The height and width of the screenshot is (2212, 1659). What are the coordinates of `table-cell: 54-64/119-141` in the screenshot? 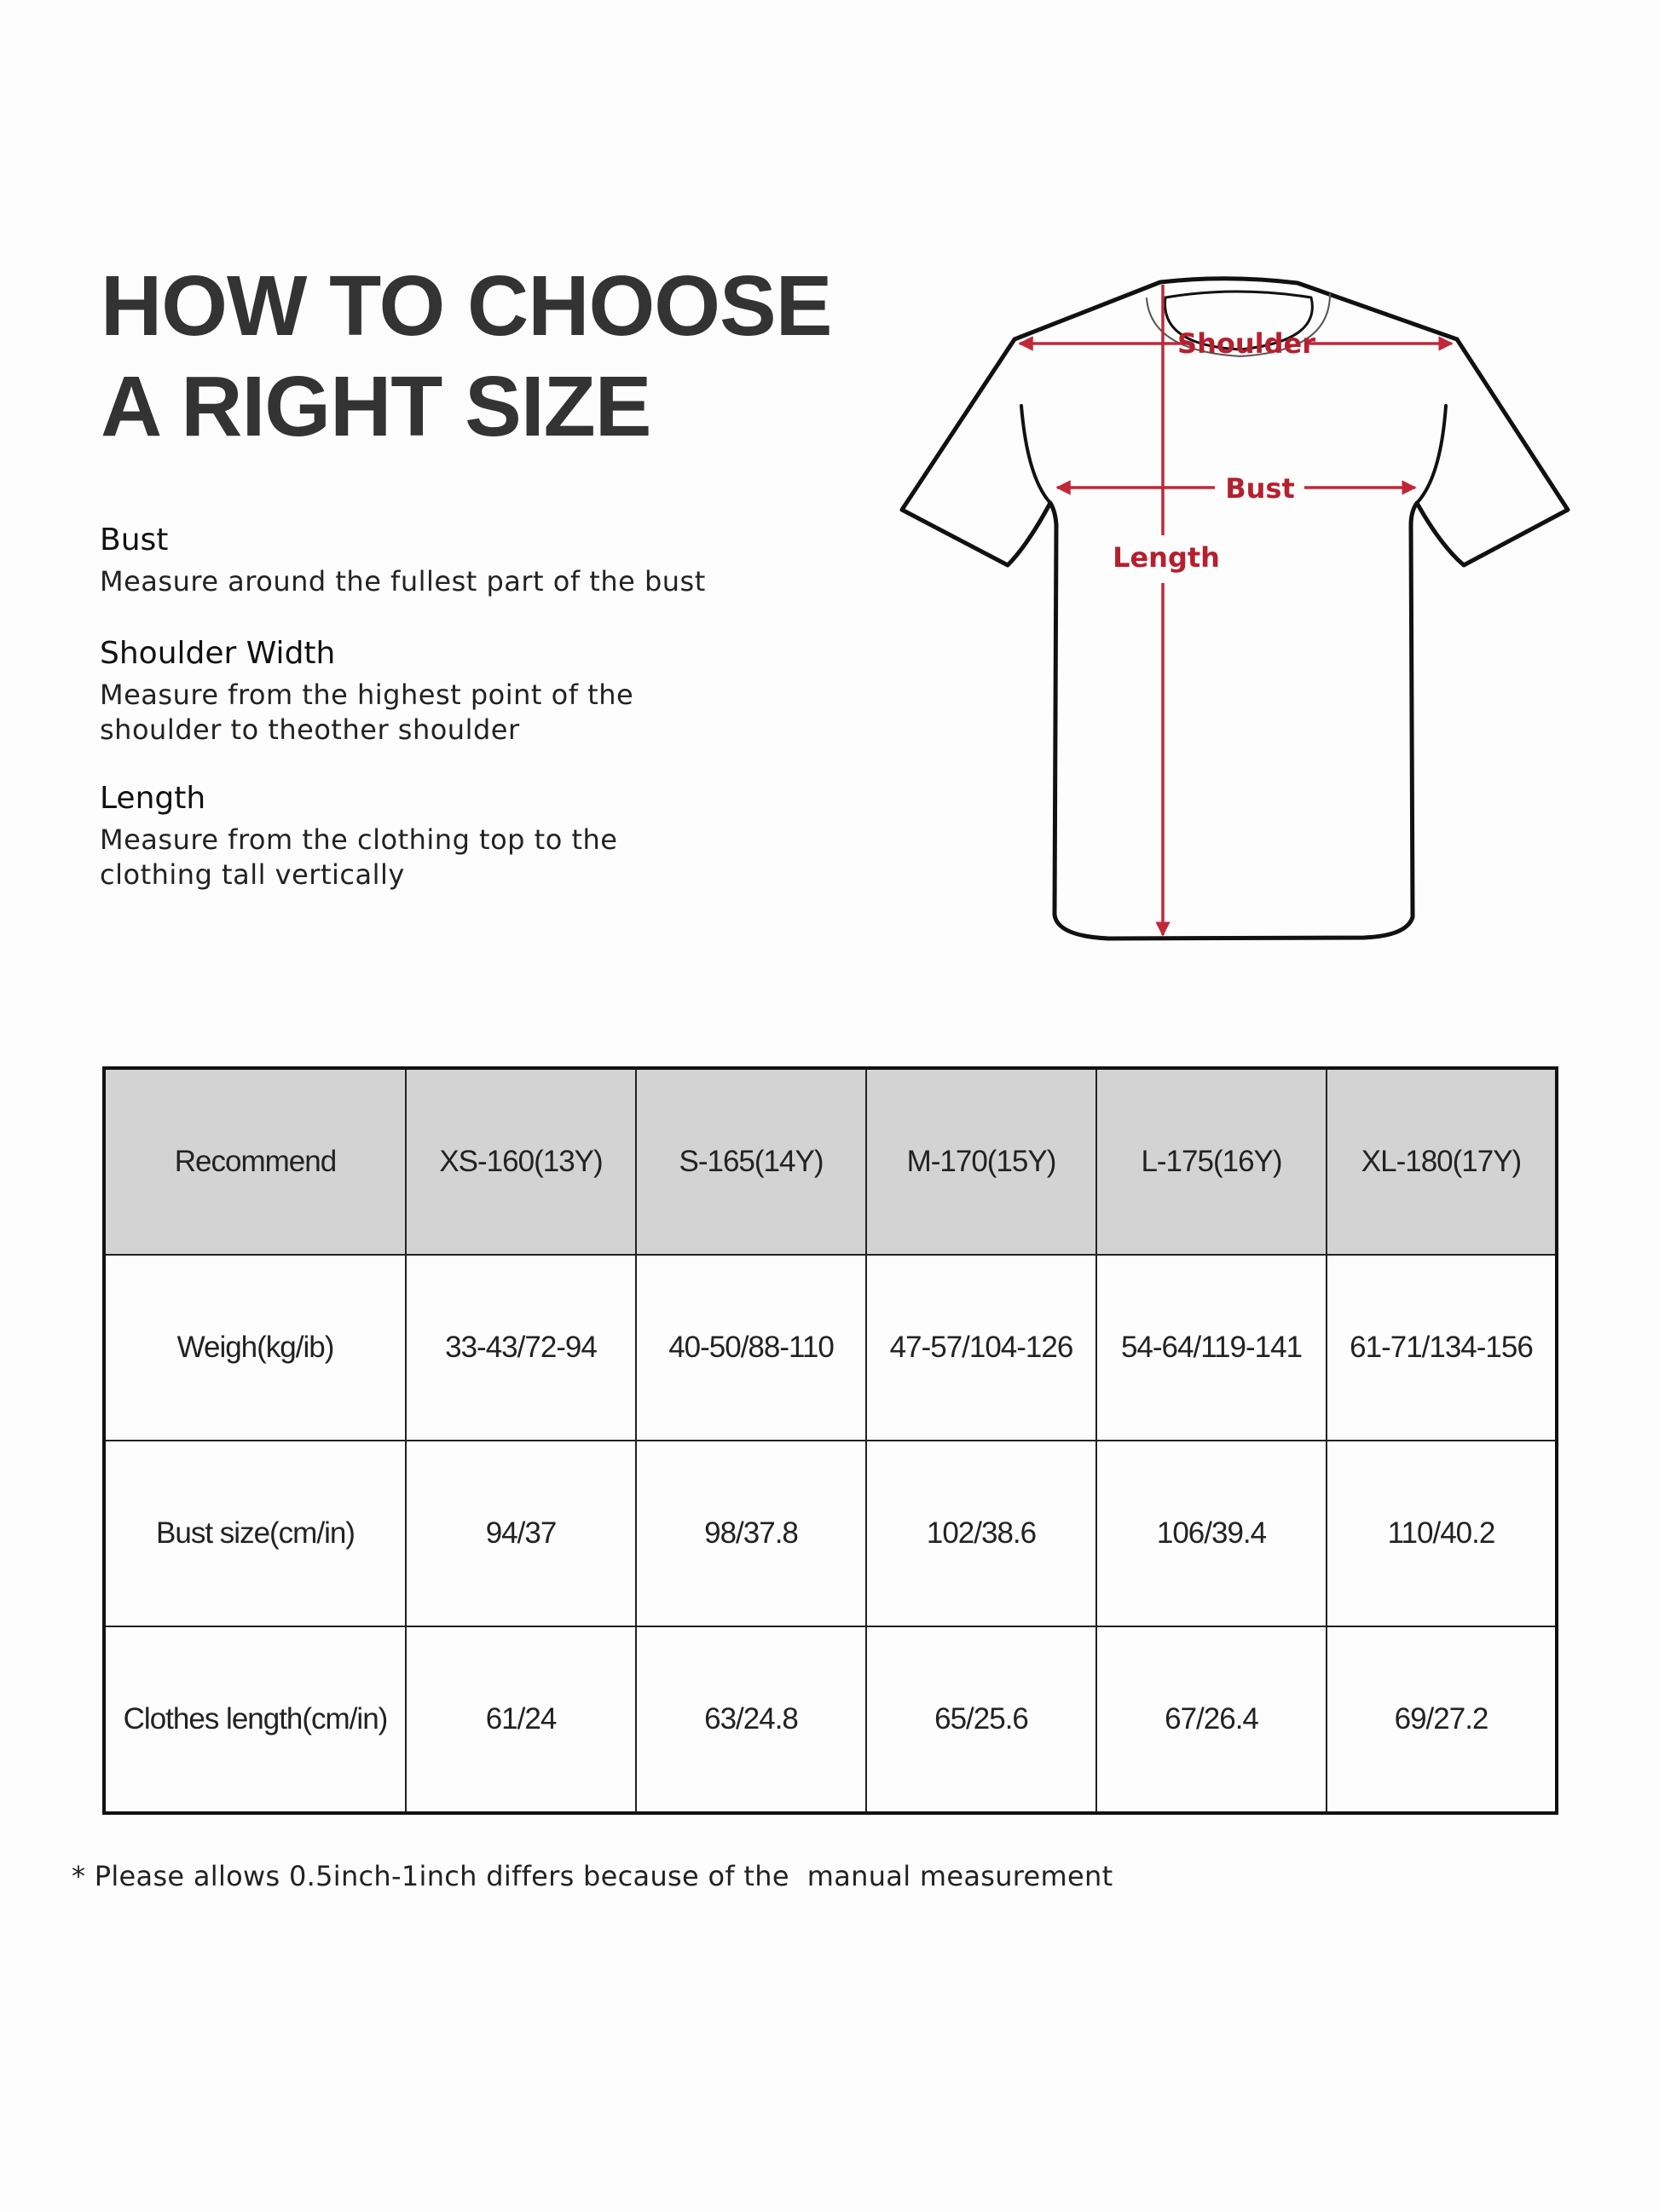 It's located at (1211, 1347).